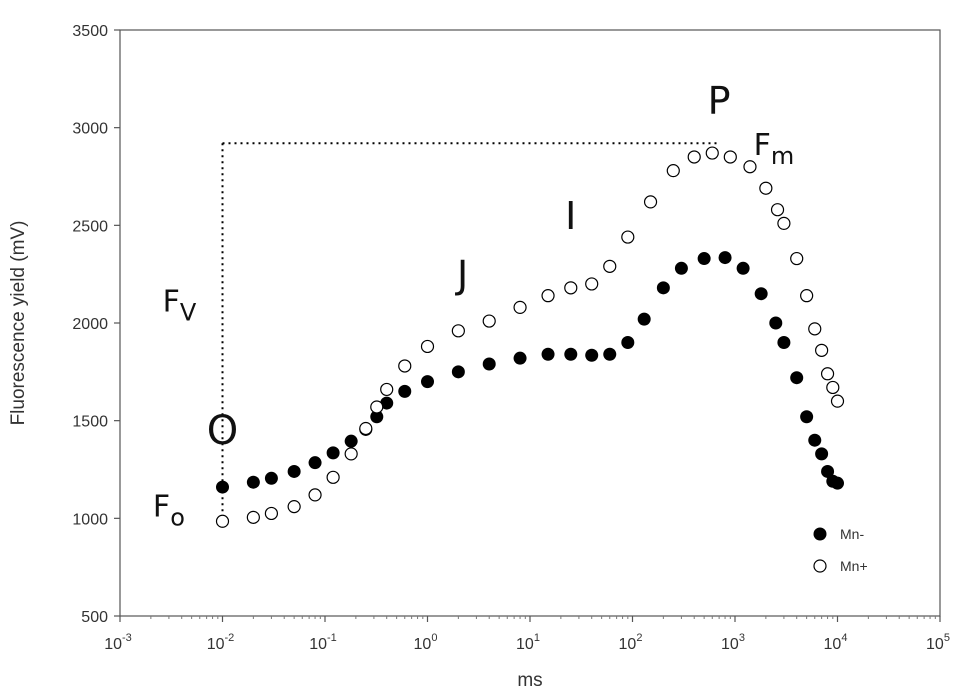 Image resolution: width=970 pixels, height=698 pixels. What do you see at coordinates (820, 534) in the screenshot?
I see `legend-marker-mn-minus` at bounding box center [820, 534].